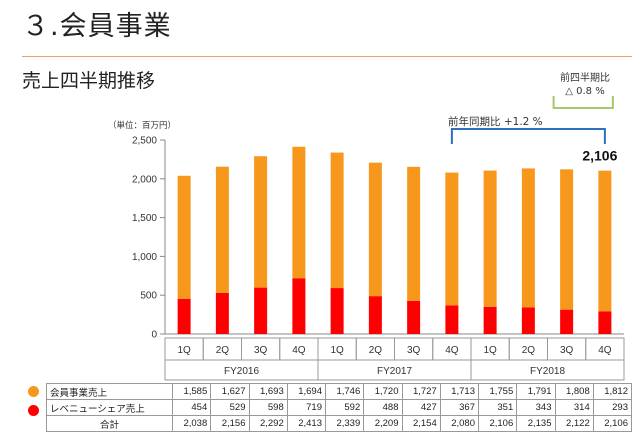 The image size is (640, 444). Describe the element at coordinates (230, 407) in the screenshot. I see `table-cell: 529` at that location.